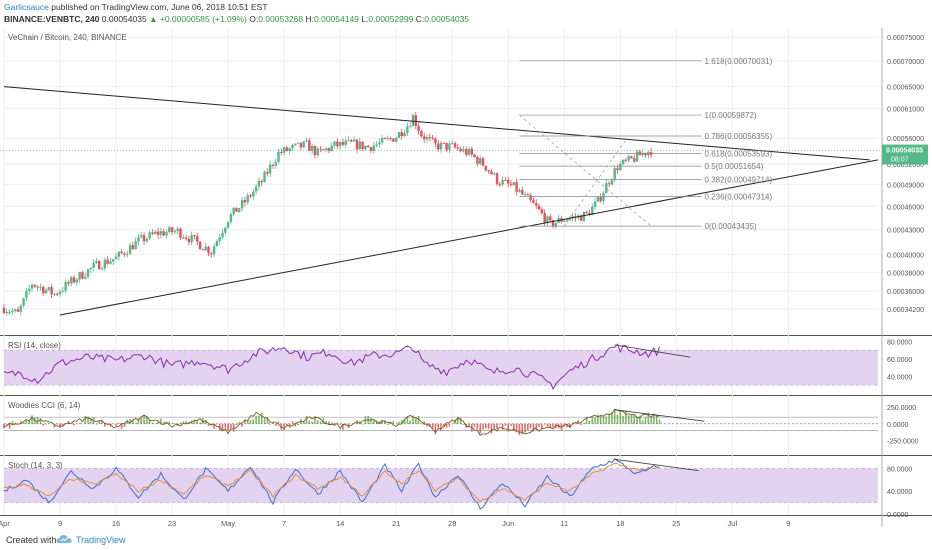  What do you see at coordinates (734, 166) in the screenshot?
I see `fib-level-label: 0.5(0.00051654)` at bounding box center [734, 166].